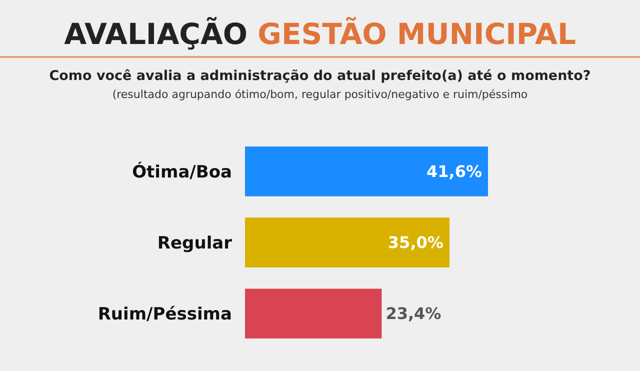  What do you see at coordinates (416, 242) in the screenshot?
I see `data-label: 35,0%` at bounding box center [416, 242].